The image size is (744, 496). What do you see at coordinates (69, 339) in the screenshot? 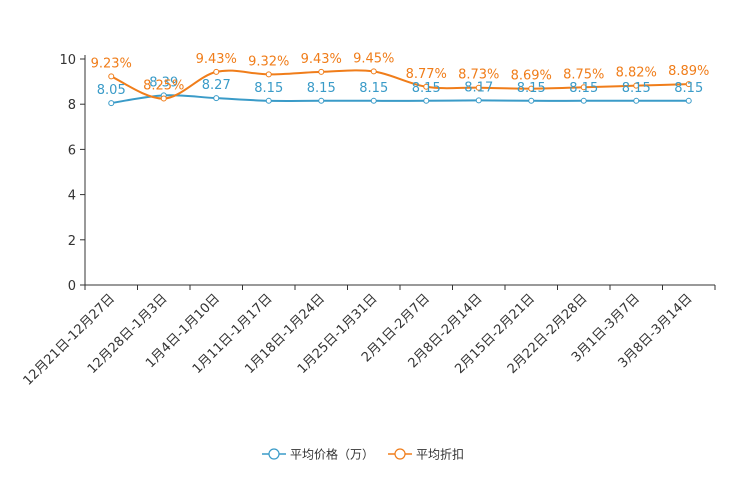
I see `x-tick-label: 12月21日-12月27日` at bounding box center [69, 339].